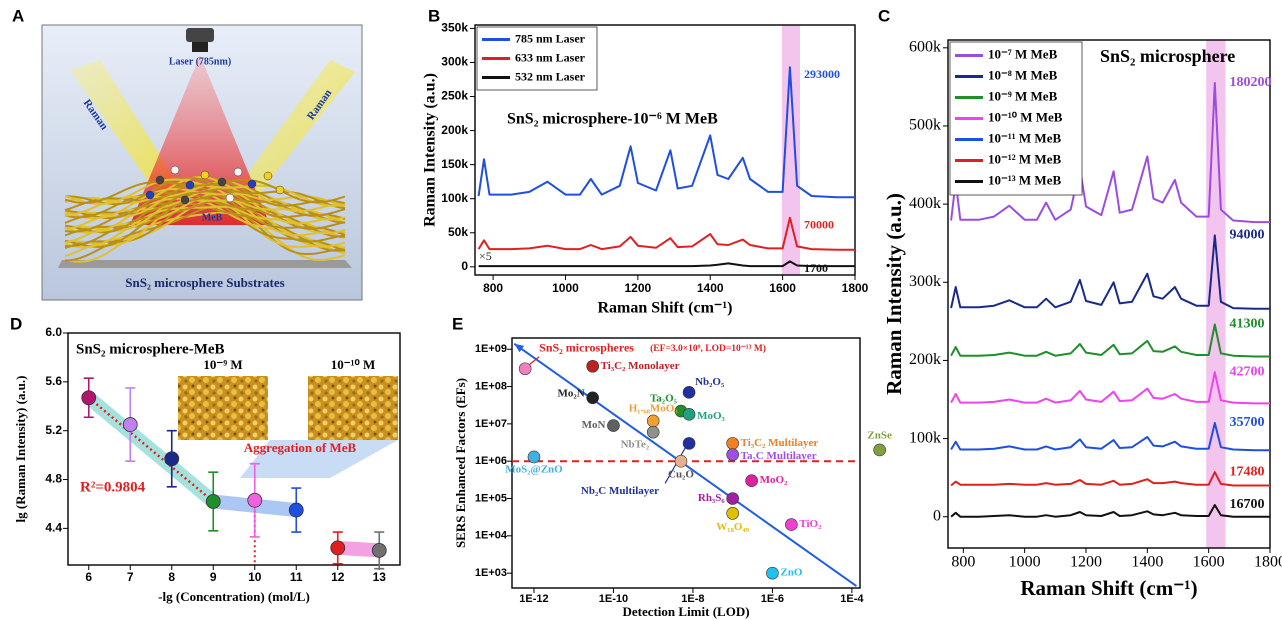 This screenshot has height=621, width=1282. Describe the element at coordinates (380, 577) in the screenshot. I see `x-tick-label: 13` at that location.